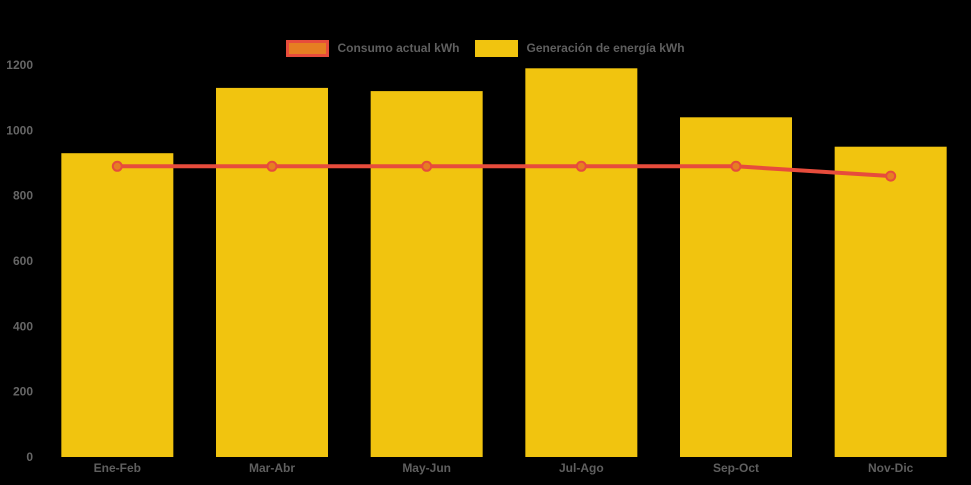 Image resolution: width=971 pixels, height=485 pixels. What do you see at coordinates (891, 468) in the screenshot?
I see `x-axis-tick-label: Nov-Dic` at bounding box center [891, 468].